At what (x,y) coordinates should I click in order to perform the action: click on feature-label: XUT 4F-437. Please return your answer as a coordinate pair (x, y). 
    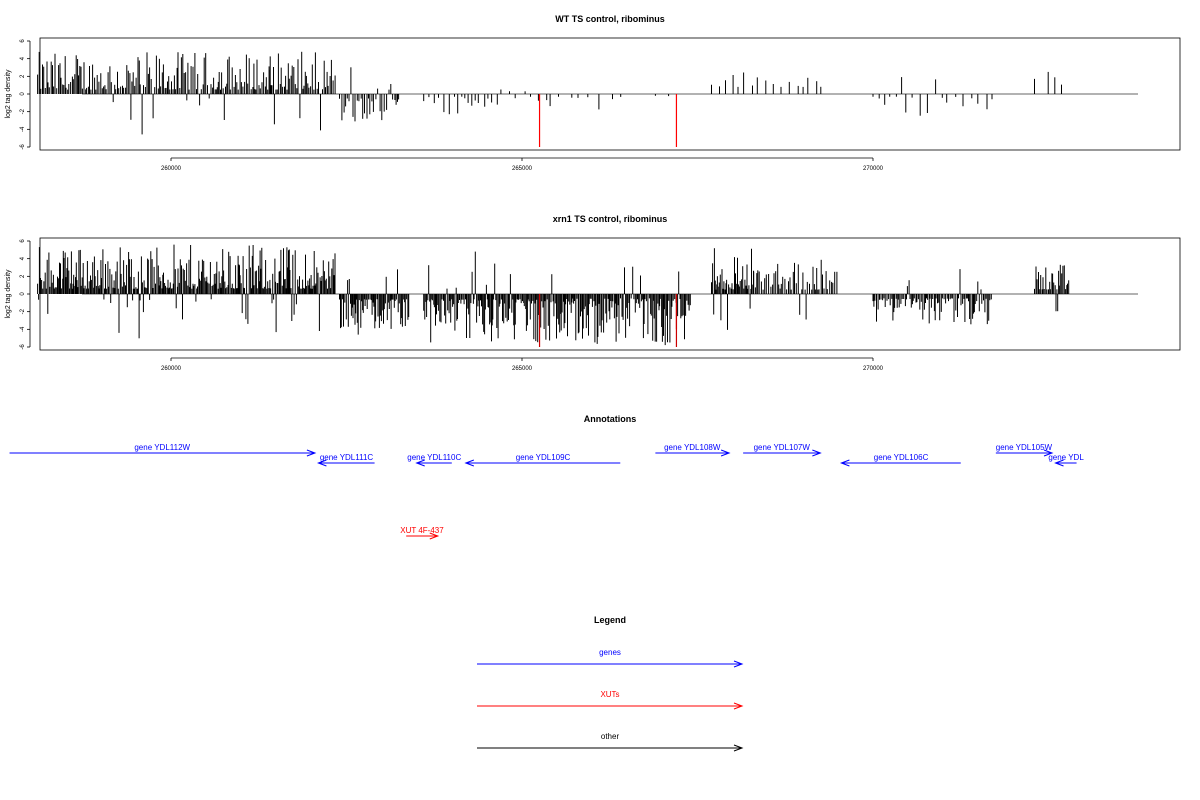
    Looking at the image, I should click on (422, 530).